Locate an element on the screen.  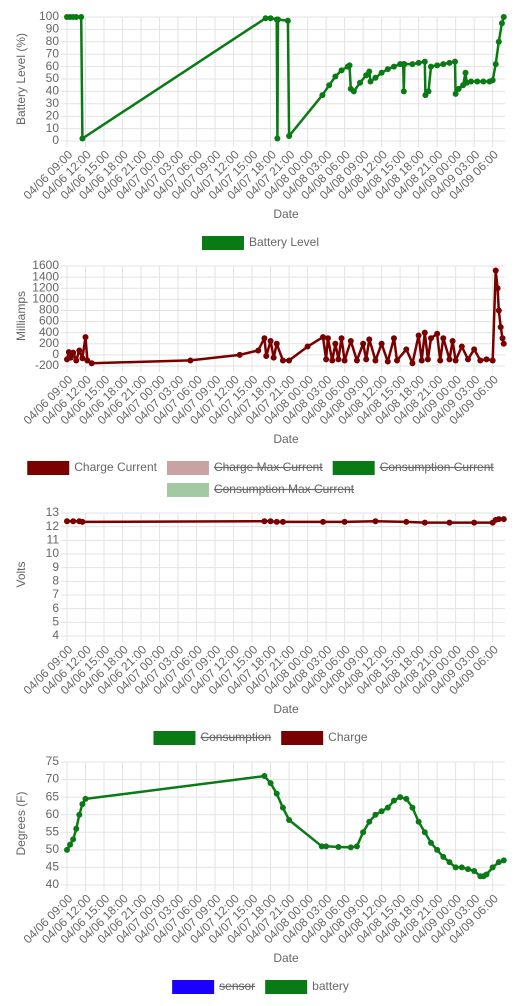
legend-label: Charge is located at coordinates (348, 737).